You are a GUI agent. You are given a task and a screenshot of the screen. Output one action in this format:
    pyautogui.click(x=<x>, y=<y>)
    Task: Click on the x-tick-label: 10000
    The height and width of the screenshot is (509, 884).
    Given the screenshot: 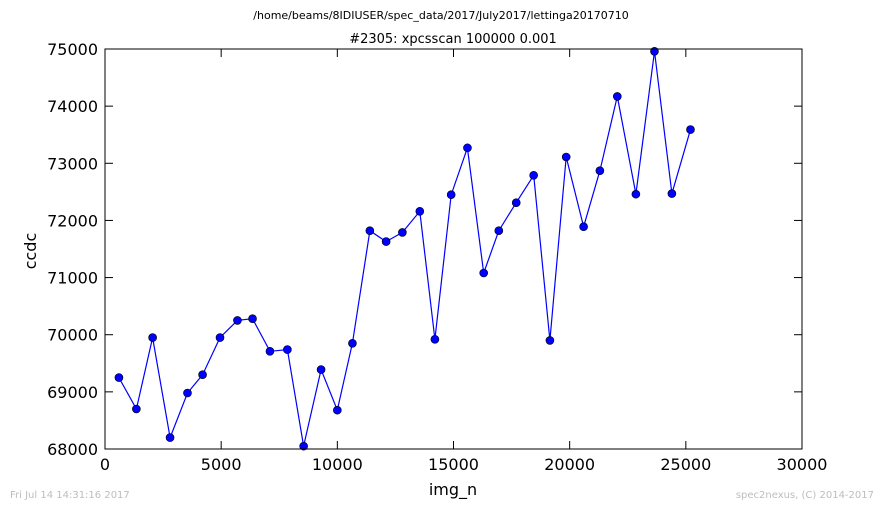 What is the action you would take?
    pyautogui.click(x=337, y=464)
    